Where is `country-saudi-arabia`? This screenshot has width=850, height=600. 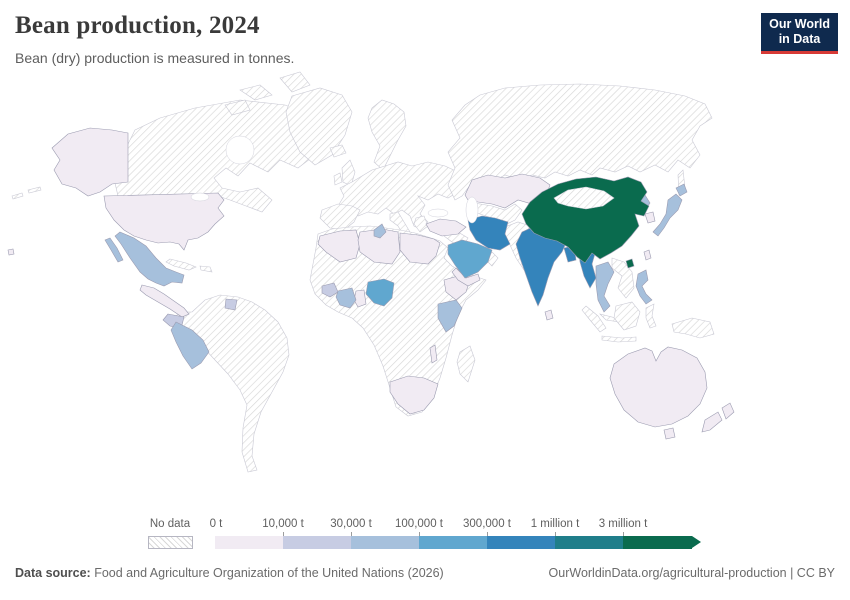
country-saudi-arabia is located at coordinates (470, 259).